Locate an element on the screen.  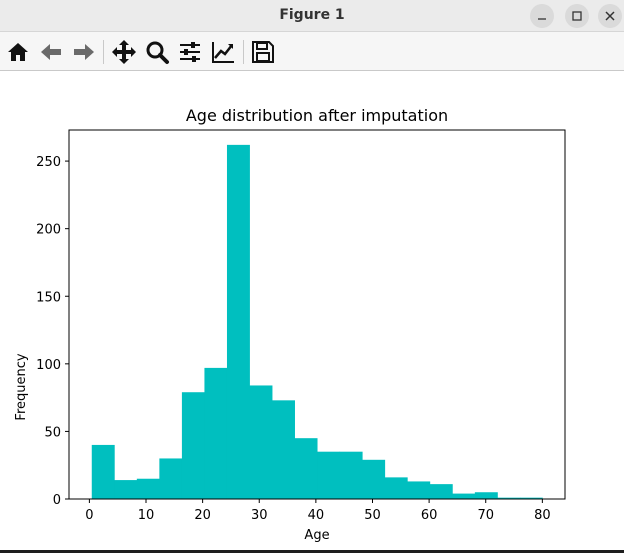
magnifier-icon is located at coordinates (157, 52).